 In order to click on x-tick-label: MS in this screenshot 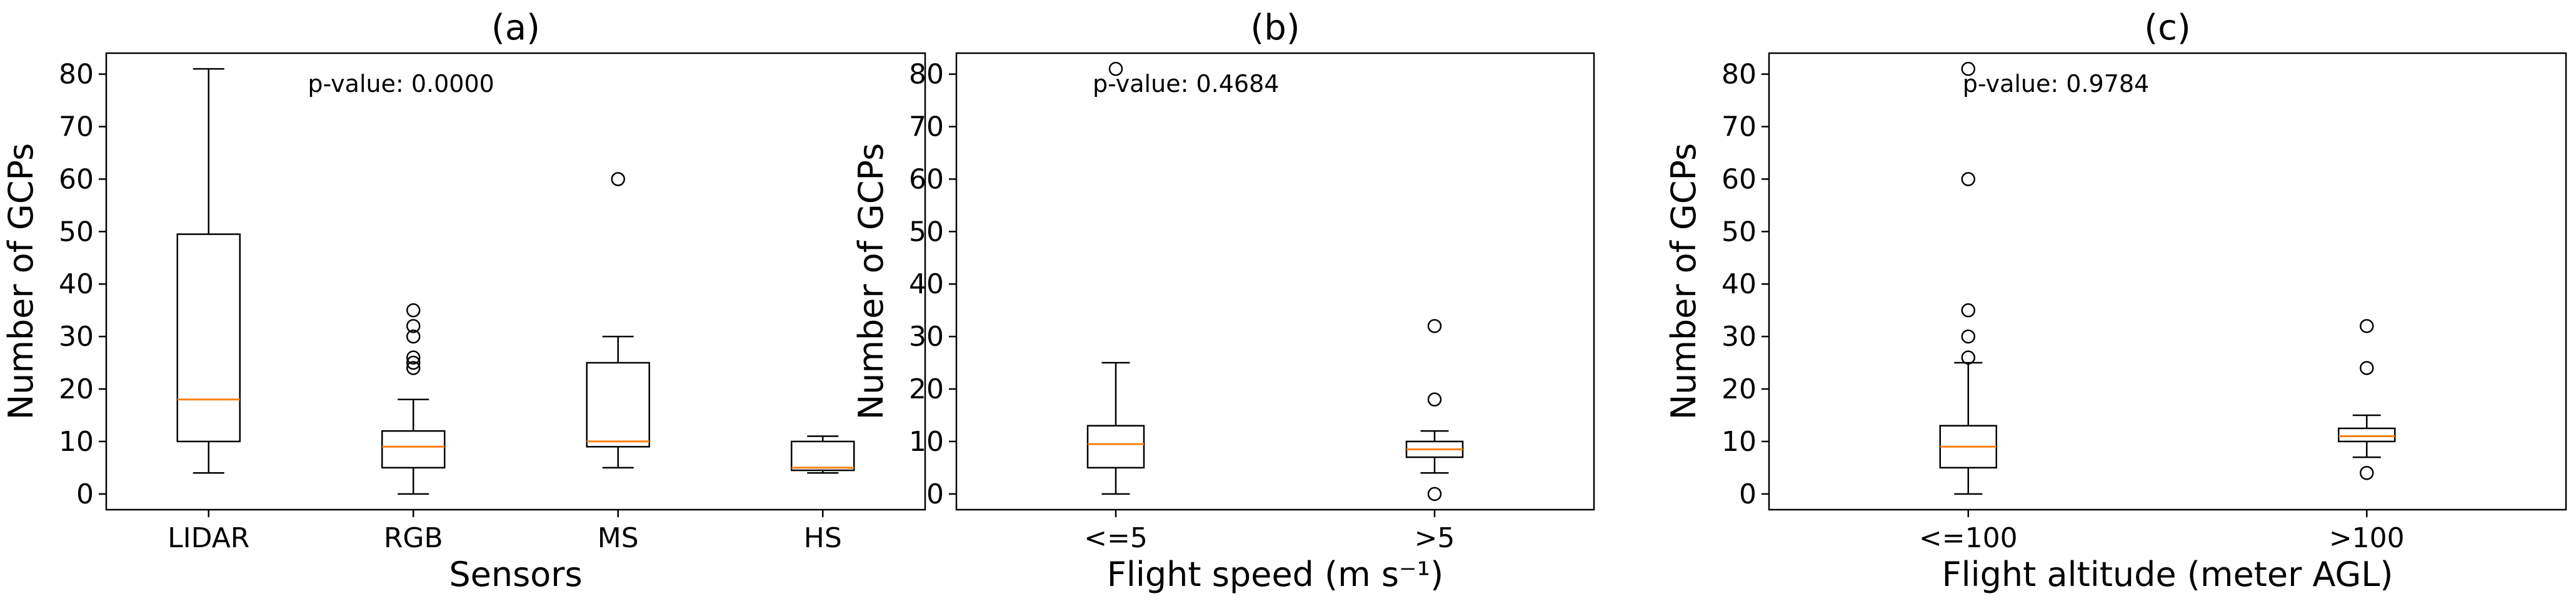, I will do `click(618, 538)`.